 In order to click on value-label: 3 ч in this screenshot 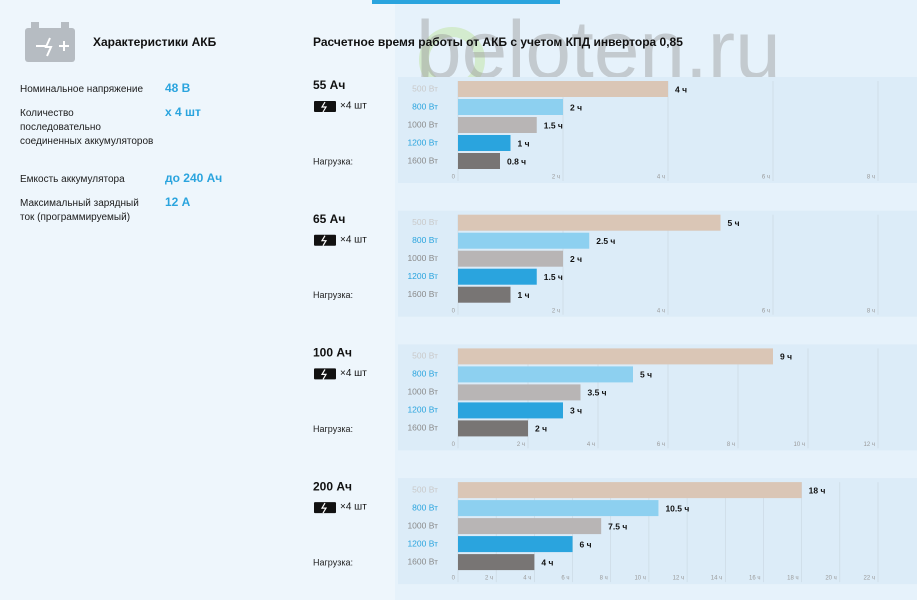, I will do `click(576, 411)`.